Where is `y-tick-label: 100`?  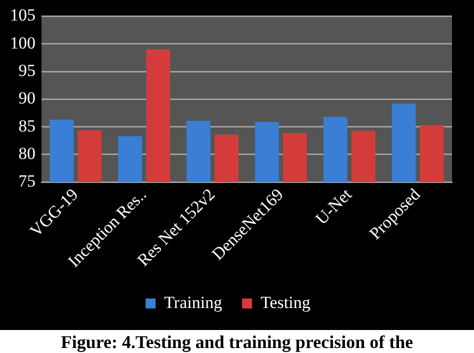
y-tick-label: 100 is located at coordinates (23, 42).